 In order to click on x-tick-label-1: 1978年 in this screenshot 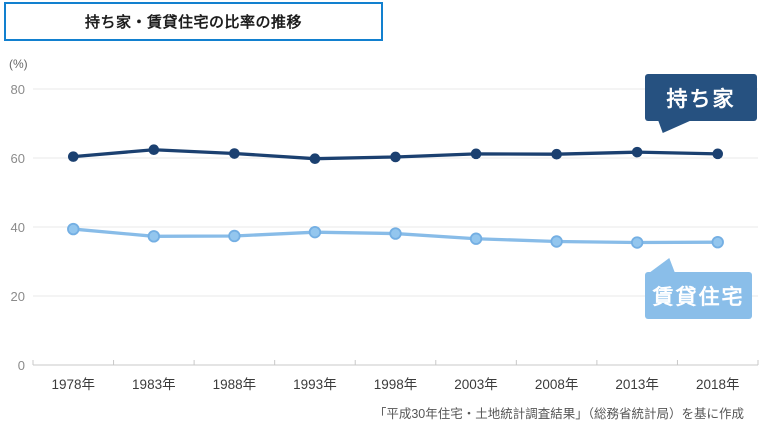, I will do `click(73, 384)`.